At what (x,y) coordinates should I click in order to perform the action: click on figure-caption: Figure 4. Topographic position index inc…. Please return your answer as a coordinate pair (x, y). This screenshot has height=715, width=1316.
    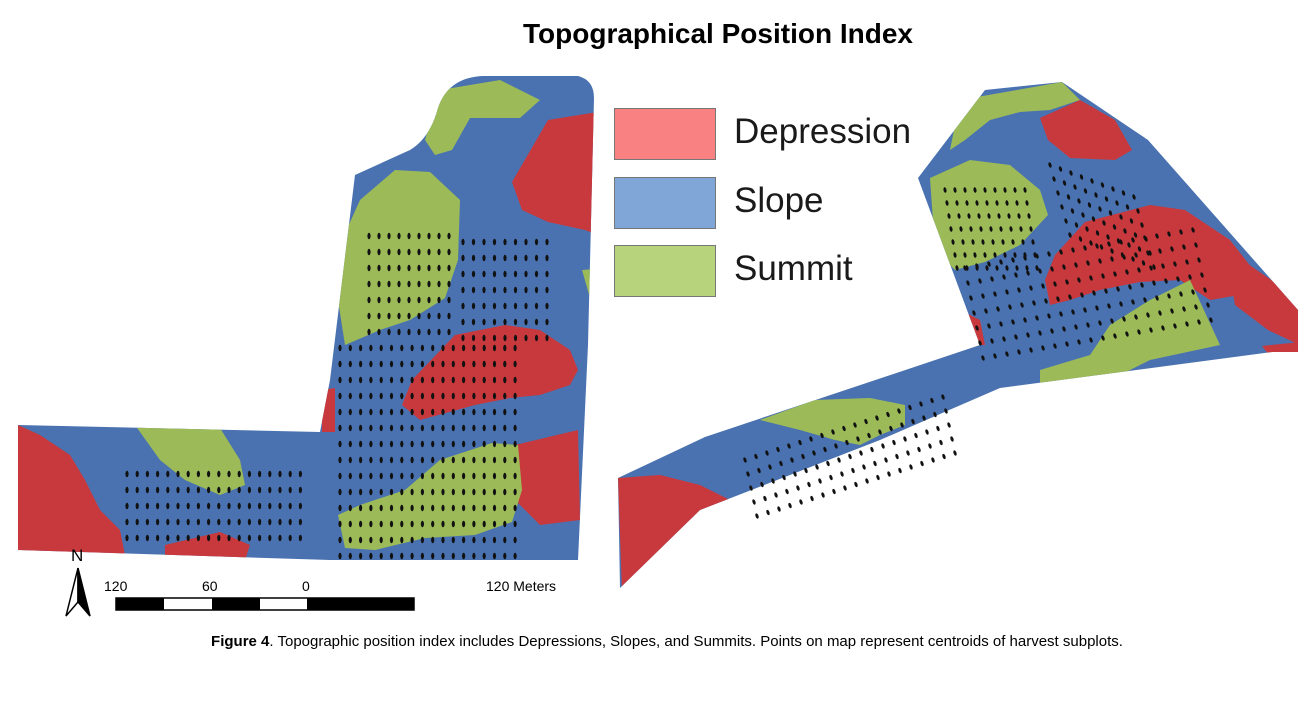
    Looking at the image, I should click on (658, 641).